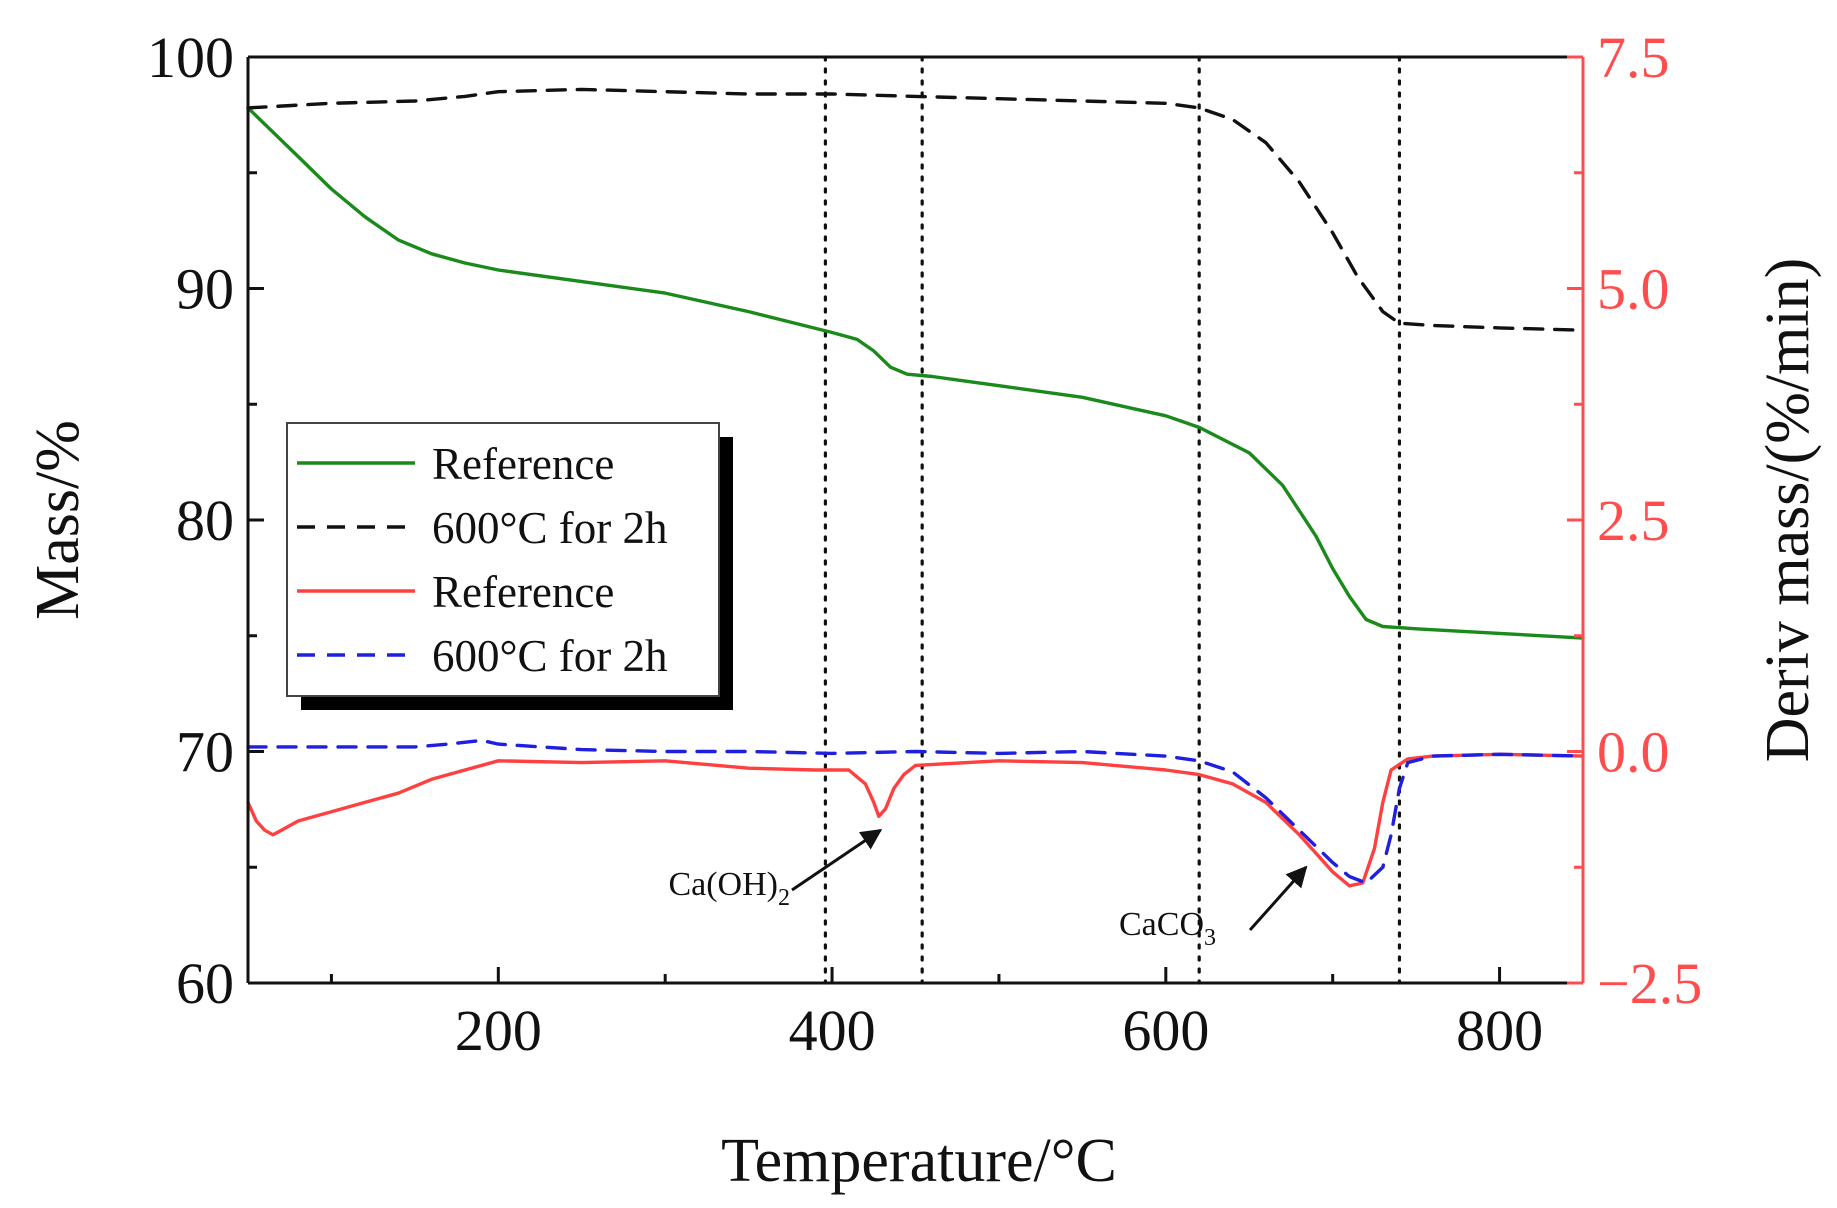 The image size is (1837, 1208). Describe the element at coordinates (919, 1161) in the screenshot. I see `x-axis-title: Temperature/°C` at that location.